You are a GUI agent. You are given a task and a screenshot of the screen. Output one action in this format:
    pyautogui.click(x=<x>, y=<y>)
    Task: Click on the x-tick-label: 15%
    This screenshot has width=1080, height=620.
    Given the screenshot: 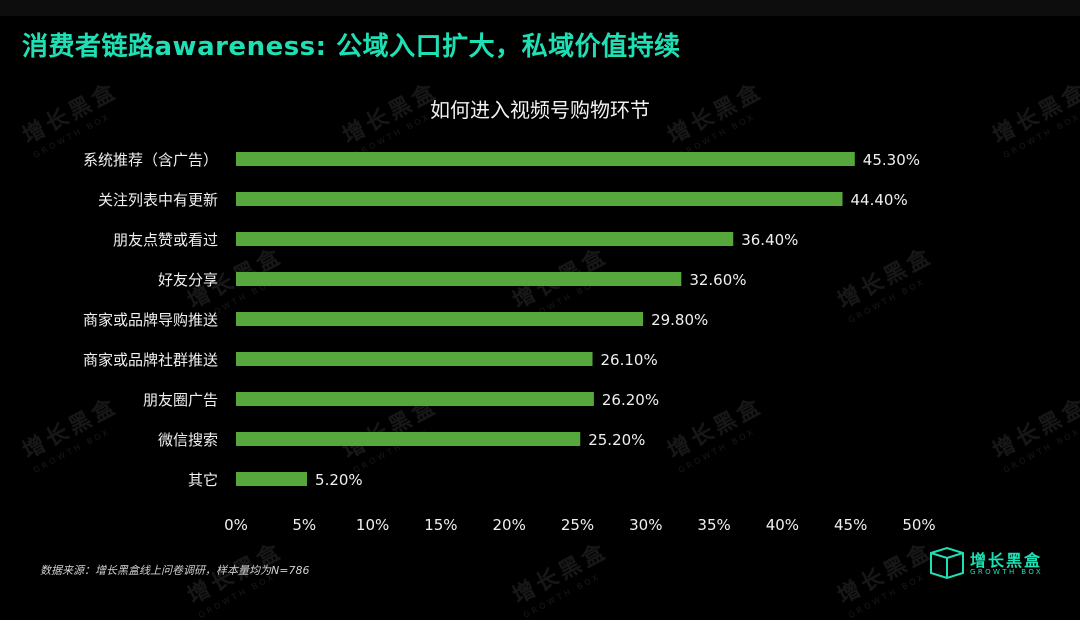 What is the action you would take?
    pyautogui.click(x=440, y=525)
    